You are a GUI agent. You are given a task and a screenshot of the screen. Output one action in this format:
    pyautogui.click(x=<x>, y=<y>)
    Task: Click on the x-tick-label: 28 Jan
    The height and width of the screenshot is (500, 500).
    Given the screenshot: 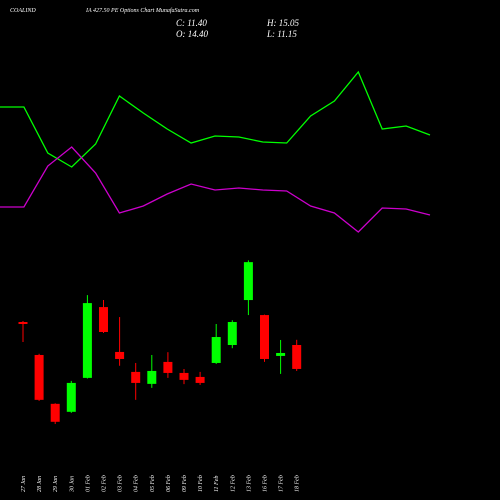 What is the action you would take?
    pyautogui.click(x=40, y=484)
    